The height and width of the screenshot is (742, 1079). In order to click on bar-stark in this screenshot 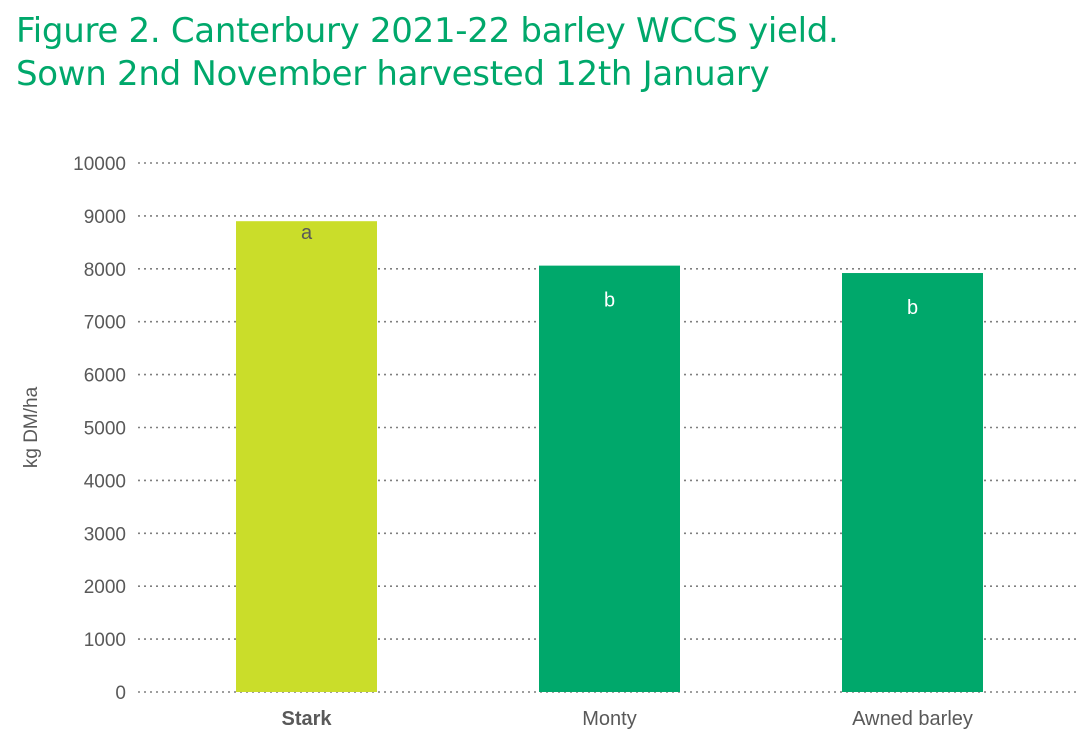, I will do `click(306, 456)`.